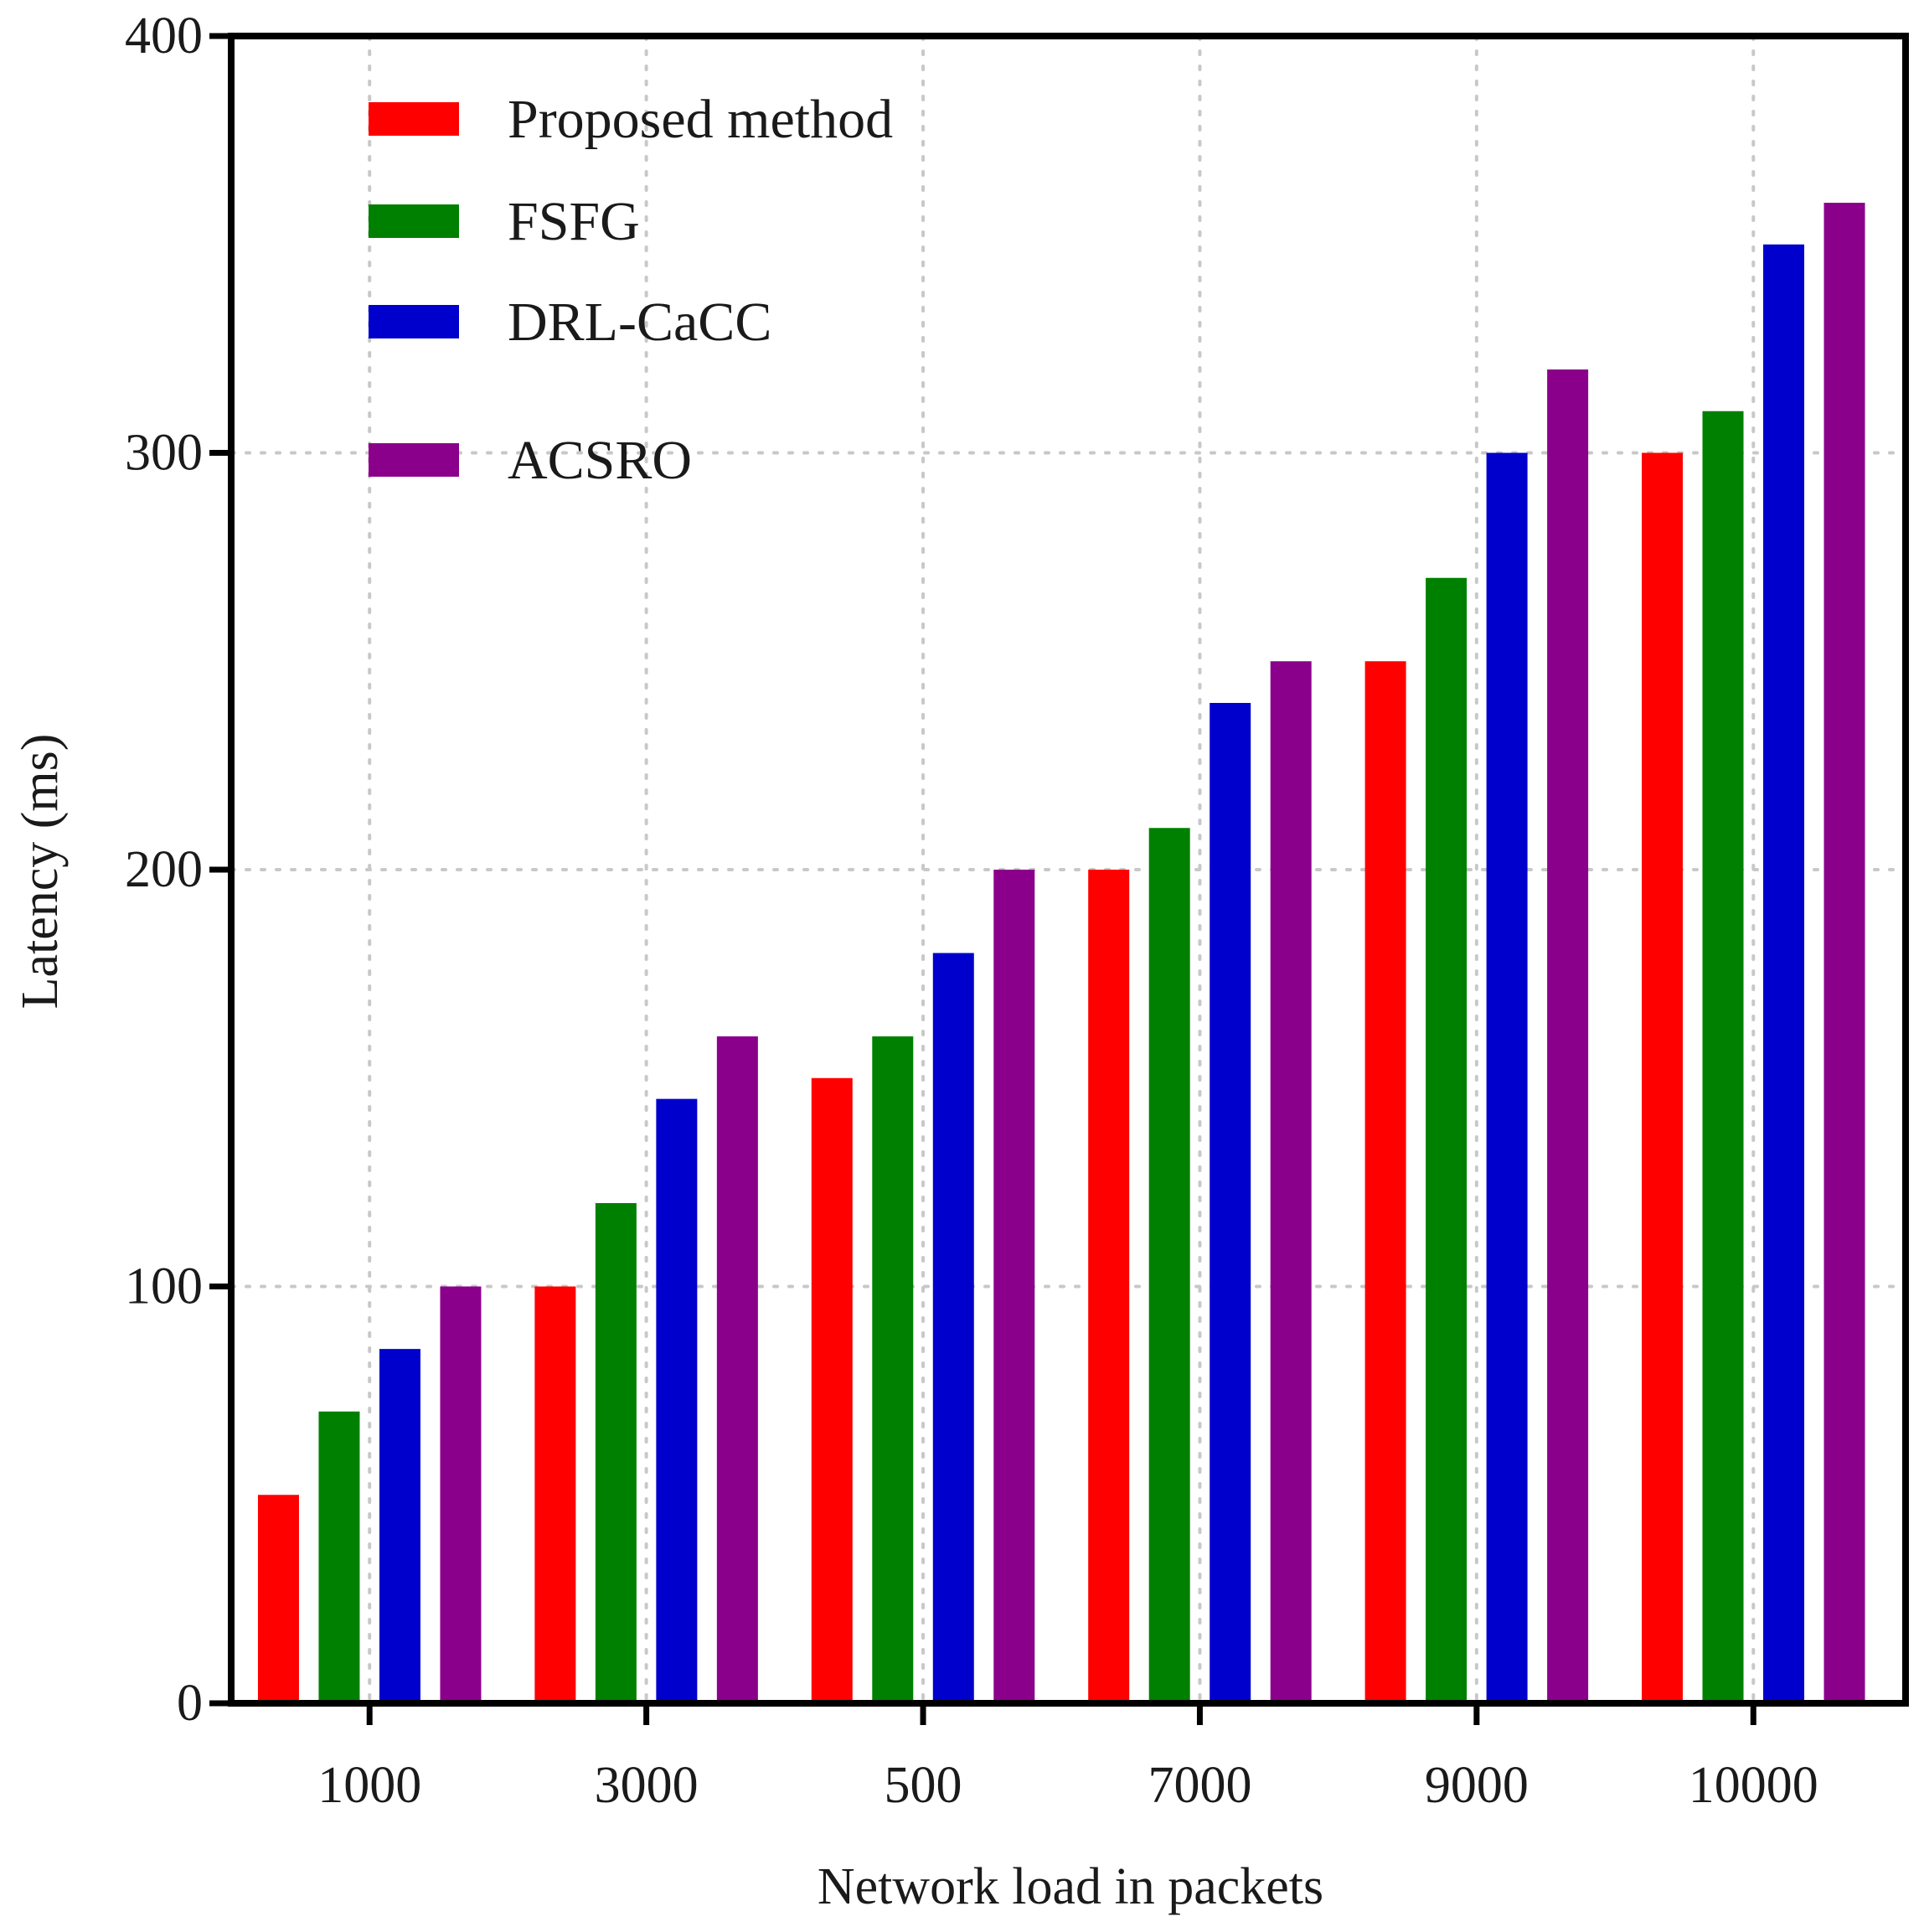  I want to click on x-axis-title: Network load in packets, so click(1070, 1886).